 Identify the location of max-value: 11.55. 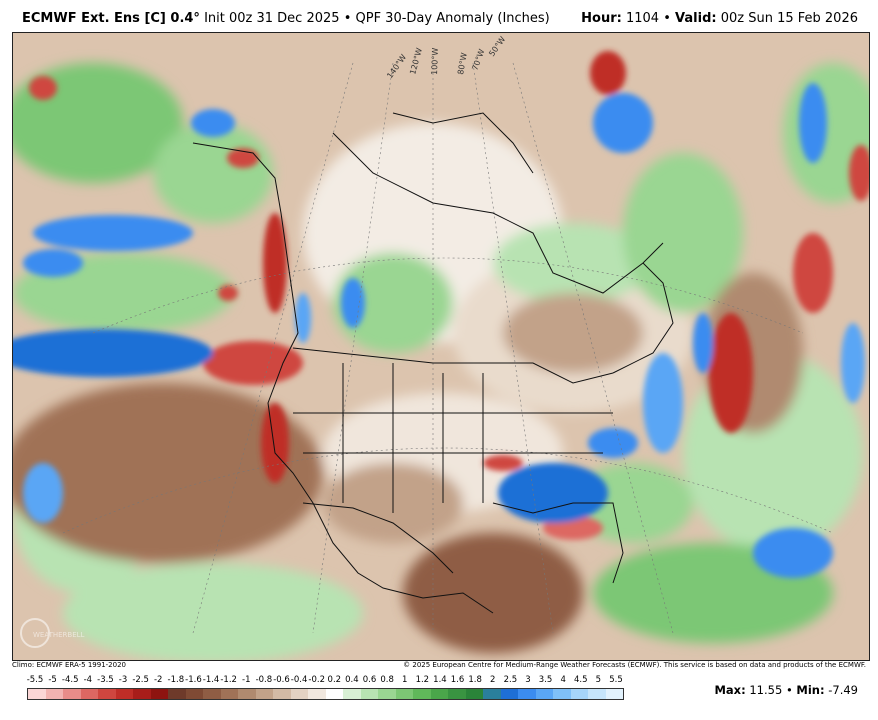
(766, 690).